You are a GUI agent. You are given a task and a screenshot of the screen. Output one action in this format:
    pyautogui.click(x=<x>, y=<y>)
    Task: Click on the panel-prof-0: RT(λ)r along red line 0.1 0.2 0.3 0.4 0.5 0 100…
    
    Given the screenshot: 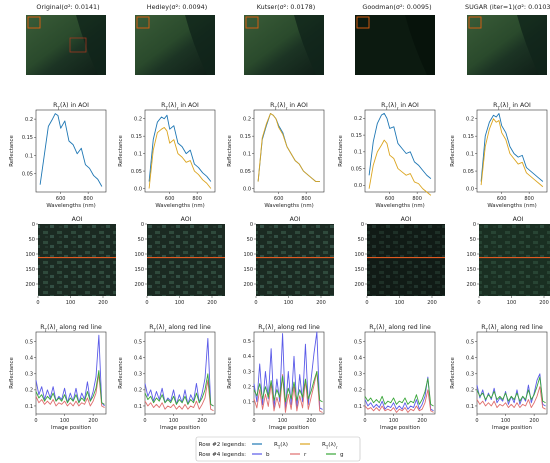 What is the action you would take?
    pyautogui.click(x=66, y=374)
    